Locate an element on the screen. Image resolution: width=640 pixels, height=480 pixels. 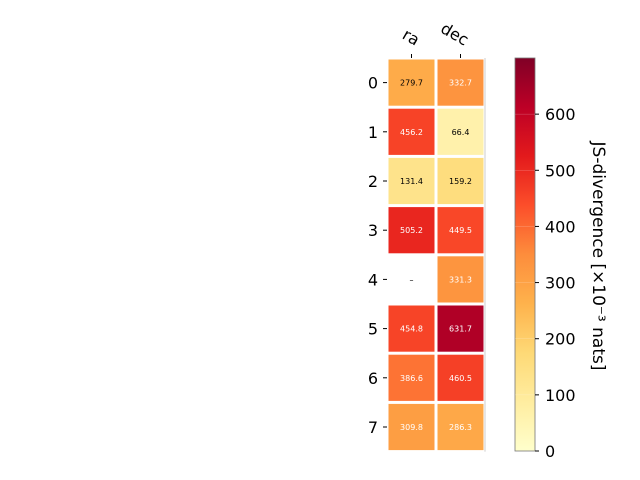
heatmap-cell-0-dec is located at coordinates (460, 82).